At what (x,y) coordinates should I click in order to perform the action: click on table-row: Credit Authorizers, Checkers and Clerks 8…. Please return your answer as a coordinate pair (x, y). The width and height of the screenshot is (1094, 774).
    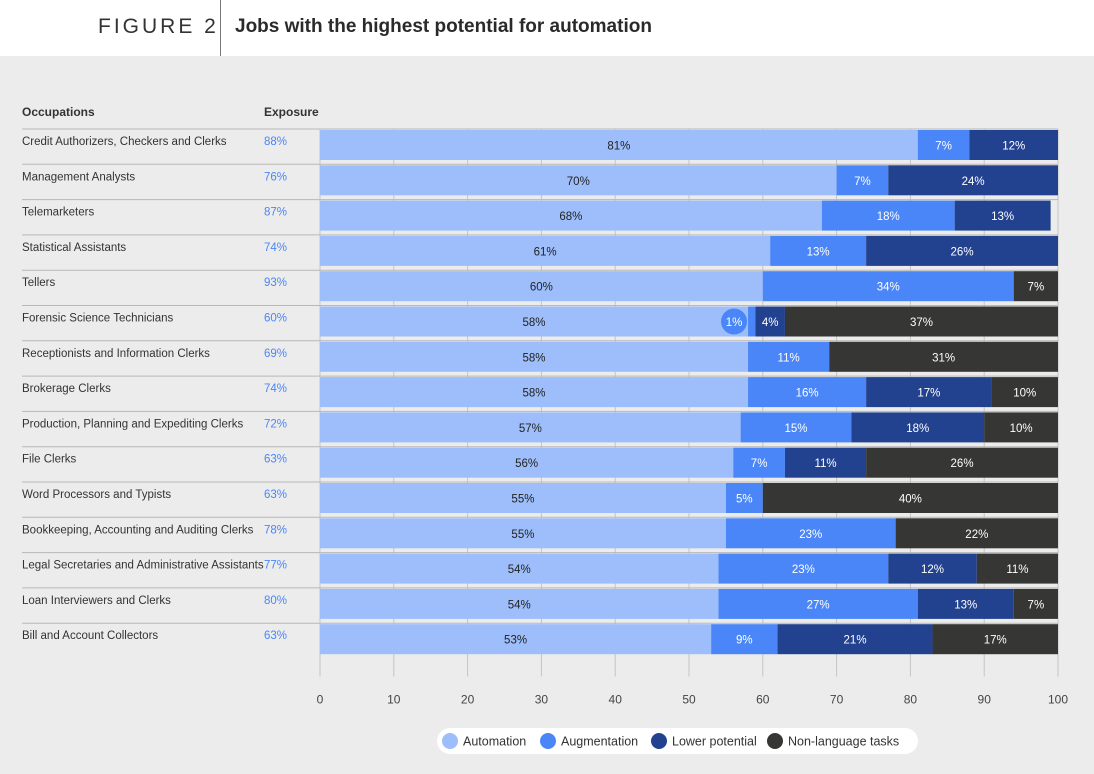
    Looking at the image, I should click on (540, 144).